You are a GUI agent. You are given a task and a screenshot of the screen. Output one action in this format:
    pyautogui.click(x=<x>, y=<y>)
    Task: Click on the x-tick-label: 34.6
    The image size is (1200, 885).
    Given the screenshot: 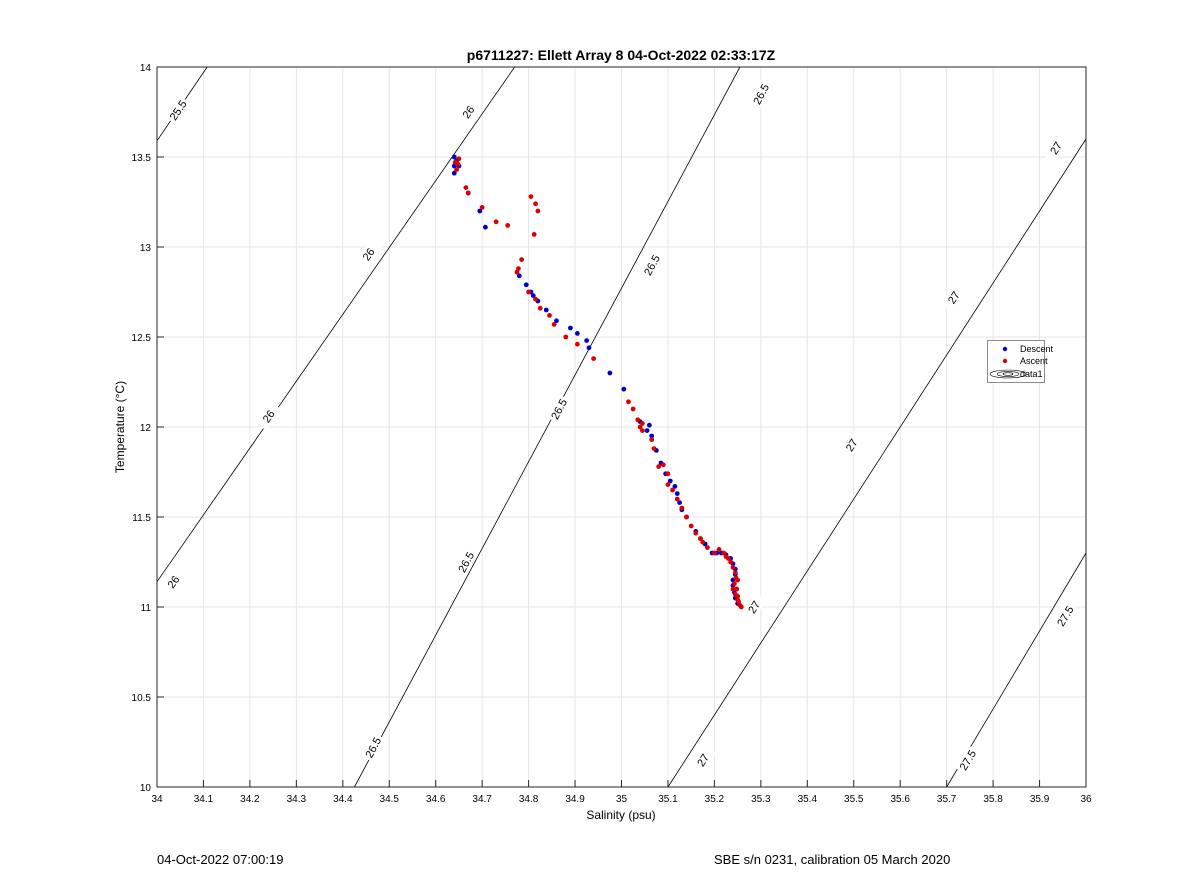 What is the action you would take?
    pyautogui.click(x=436, y=799)
    